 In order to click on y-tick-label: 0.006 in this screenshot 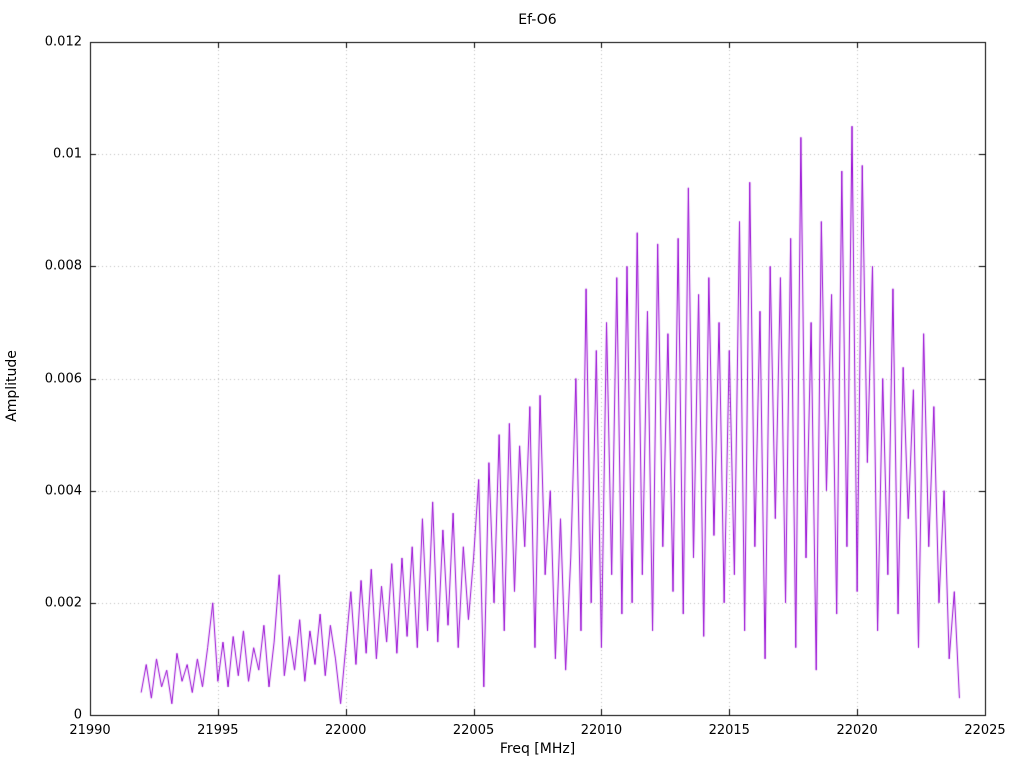, I will do `click(63, 378)`.